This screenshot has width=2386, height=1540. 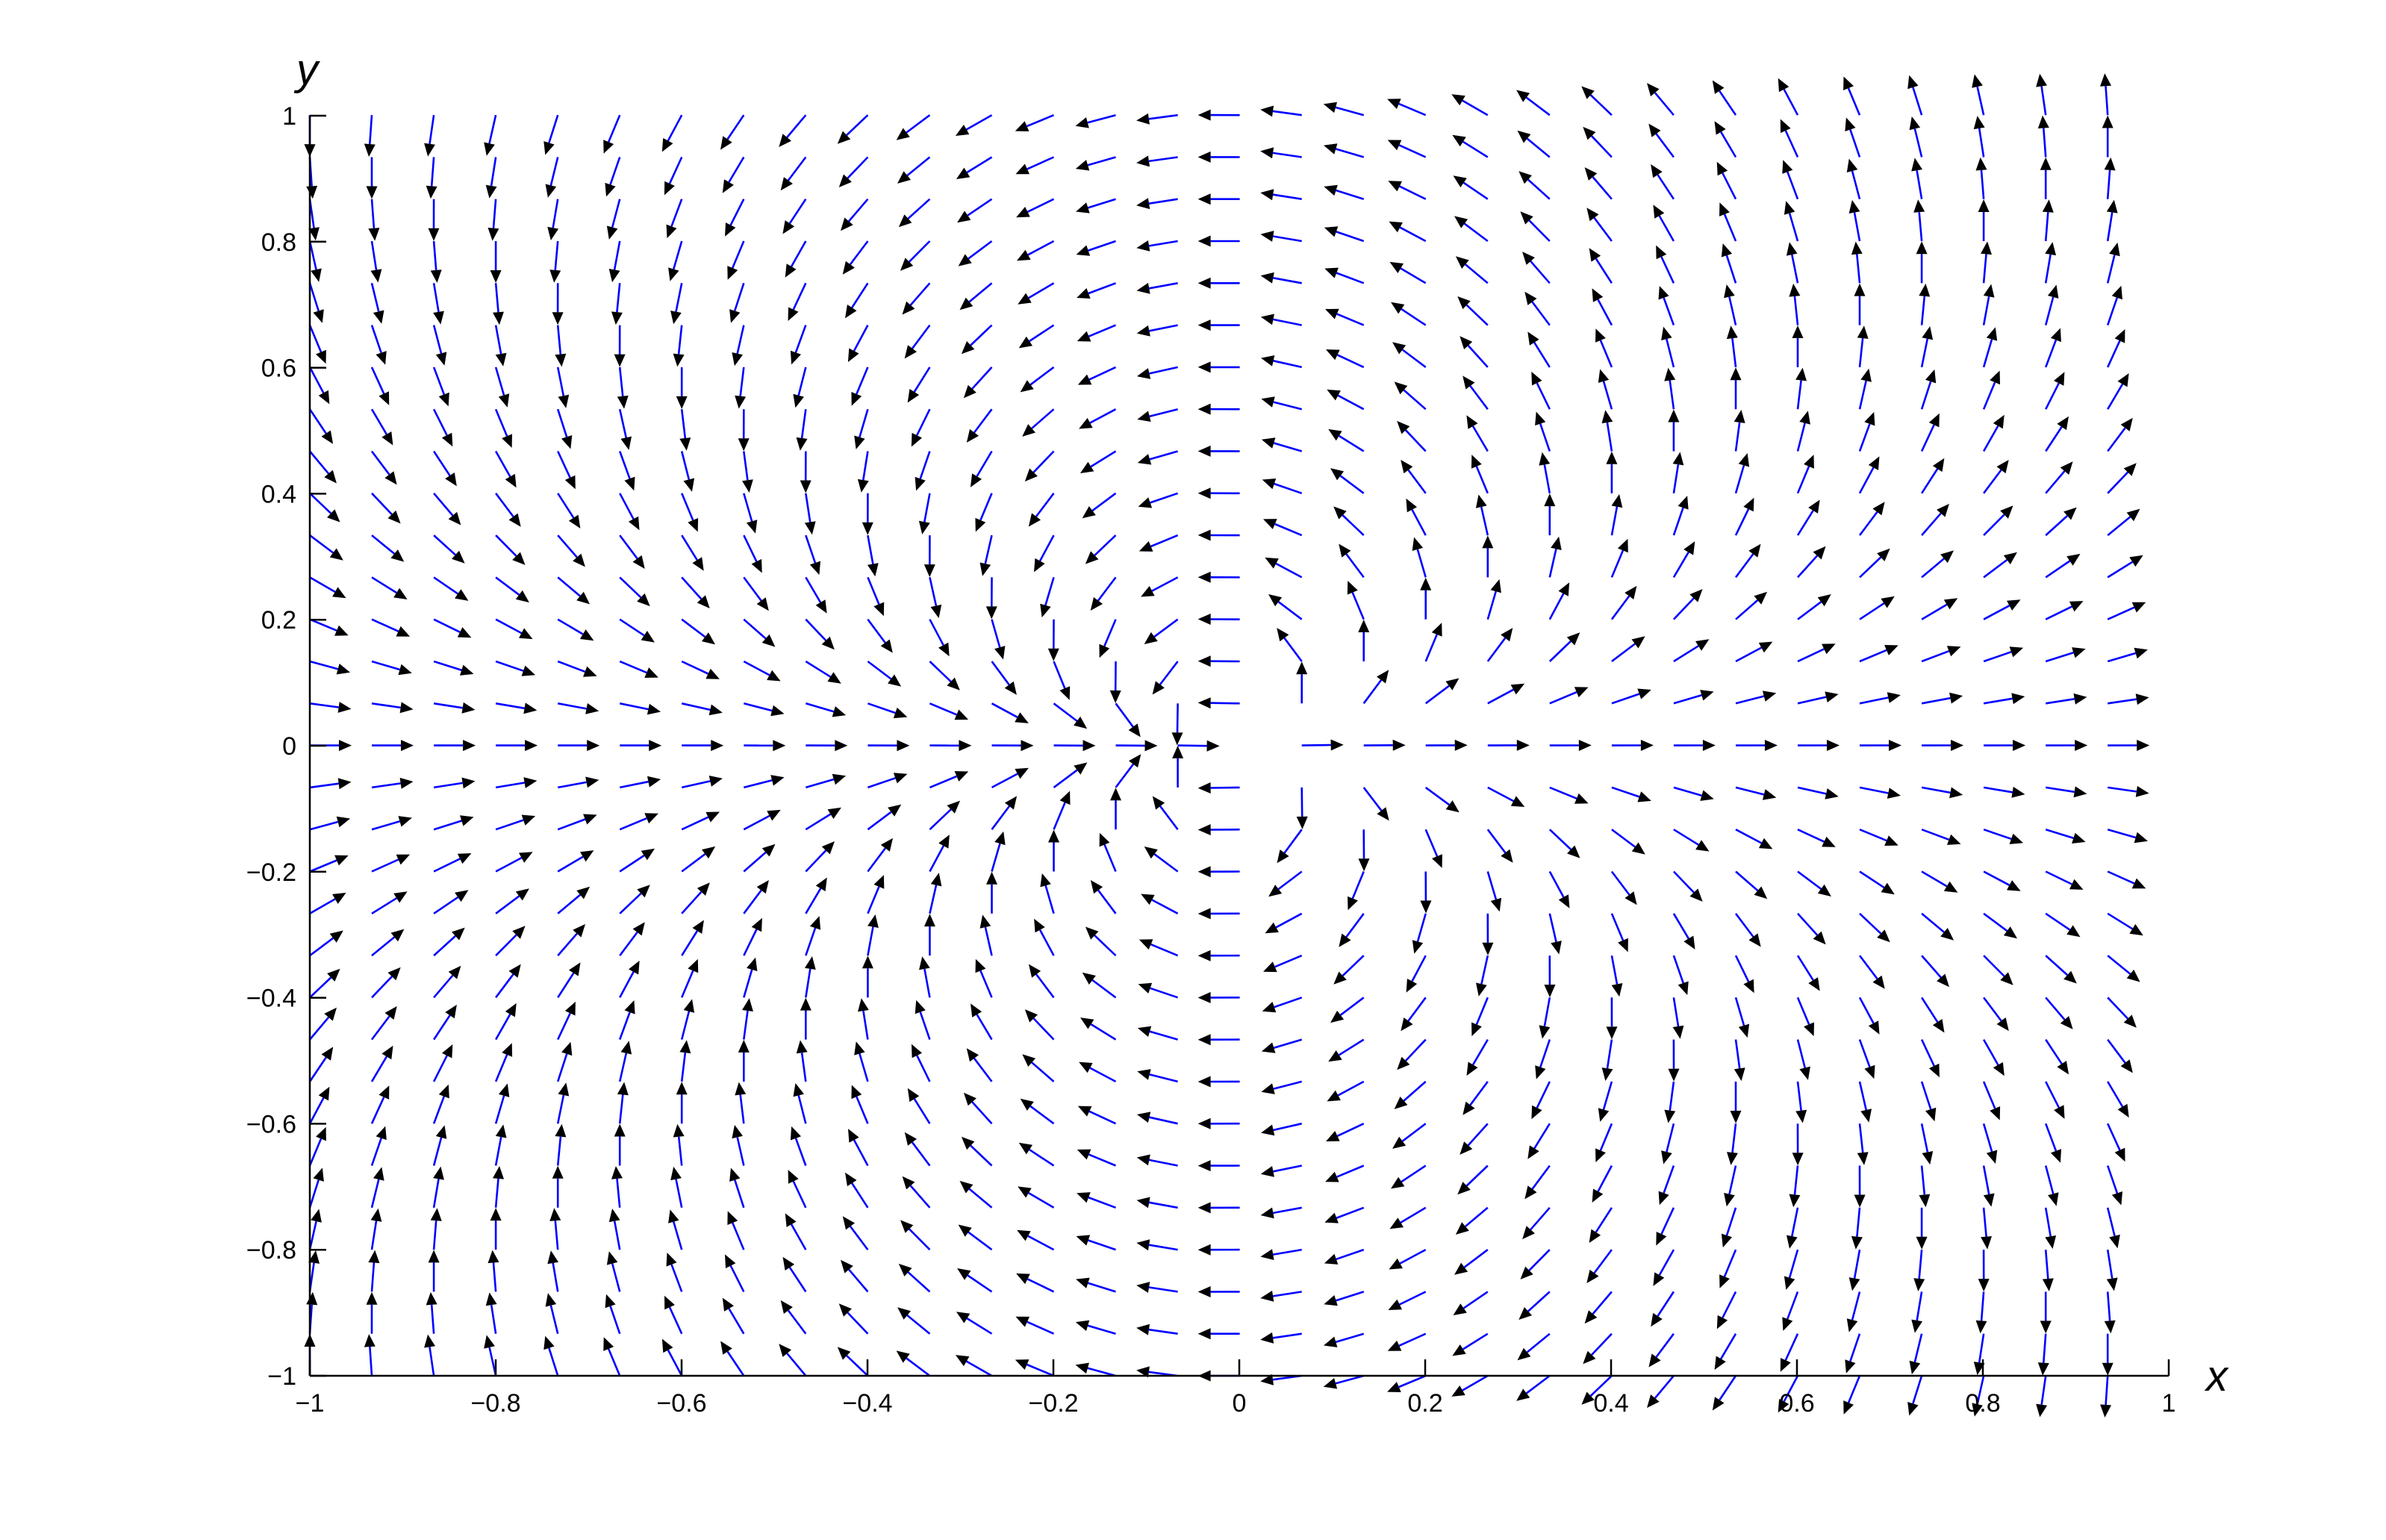 I want to click on x-tick-label: −1, so click(x=310, y=1403).